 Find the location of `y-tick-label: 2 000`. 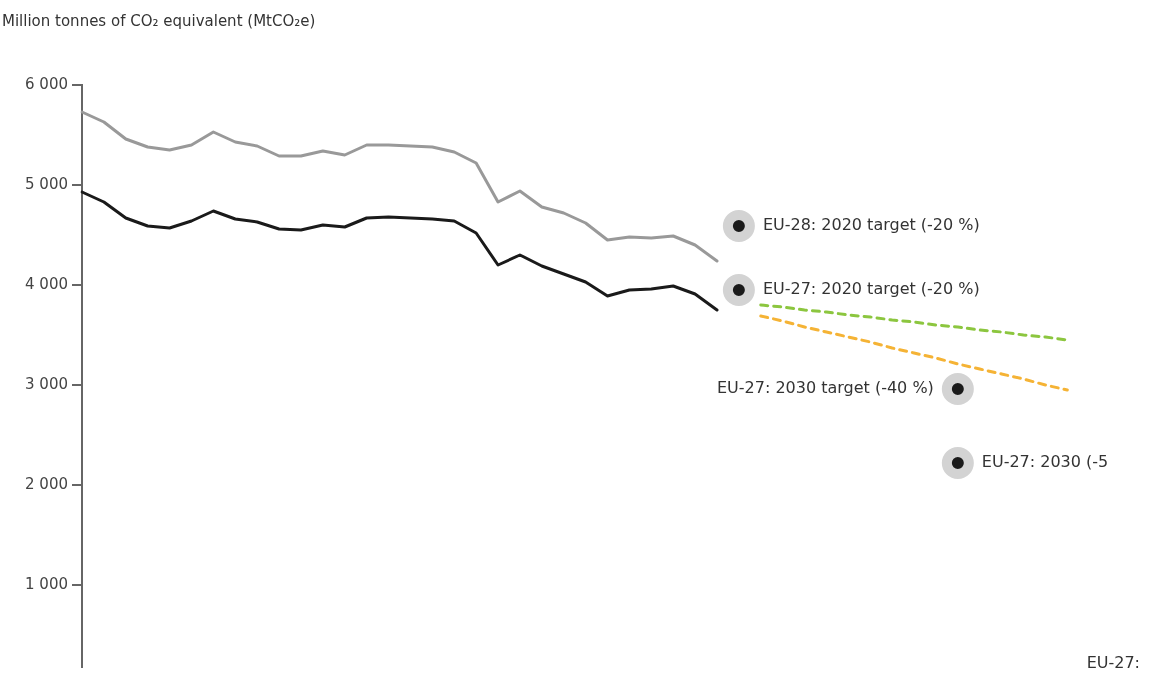

y-tick-label: 2 000 is located at coordinates (46, 483).